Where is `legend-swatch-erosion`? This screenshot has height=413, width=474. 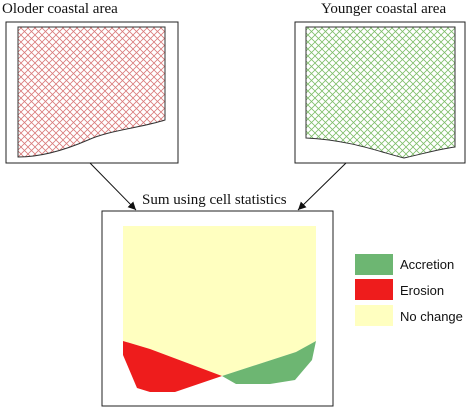 legend-swatch-erosion is located at coordinates (374, 289).